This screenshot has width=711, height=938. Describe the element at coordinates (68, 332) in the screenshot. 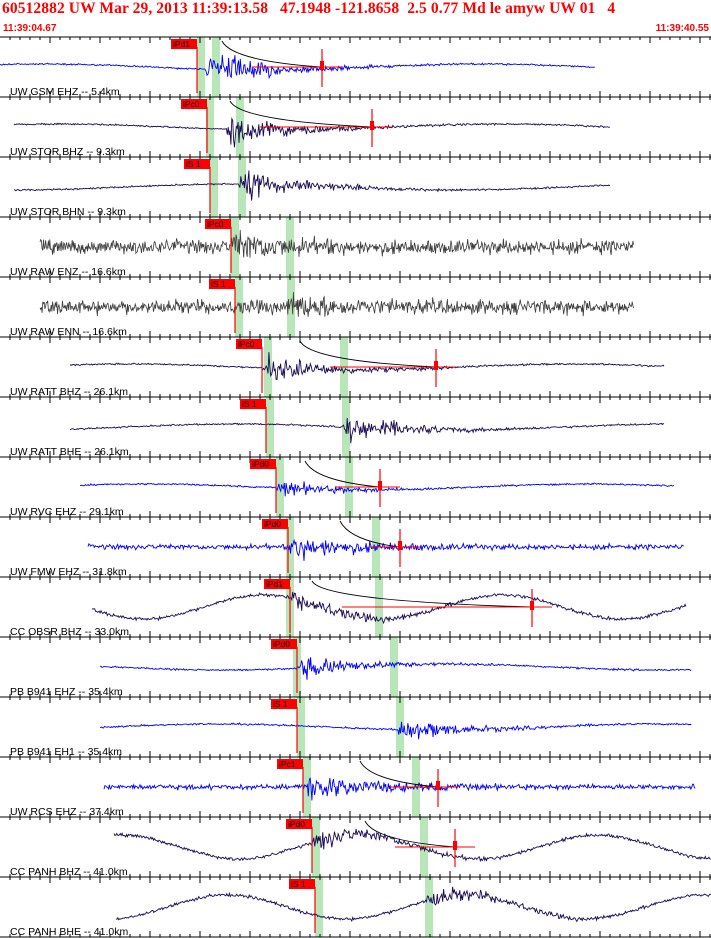

I see `station-label: UW RAW ENN -- 16.6km` at that location.